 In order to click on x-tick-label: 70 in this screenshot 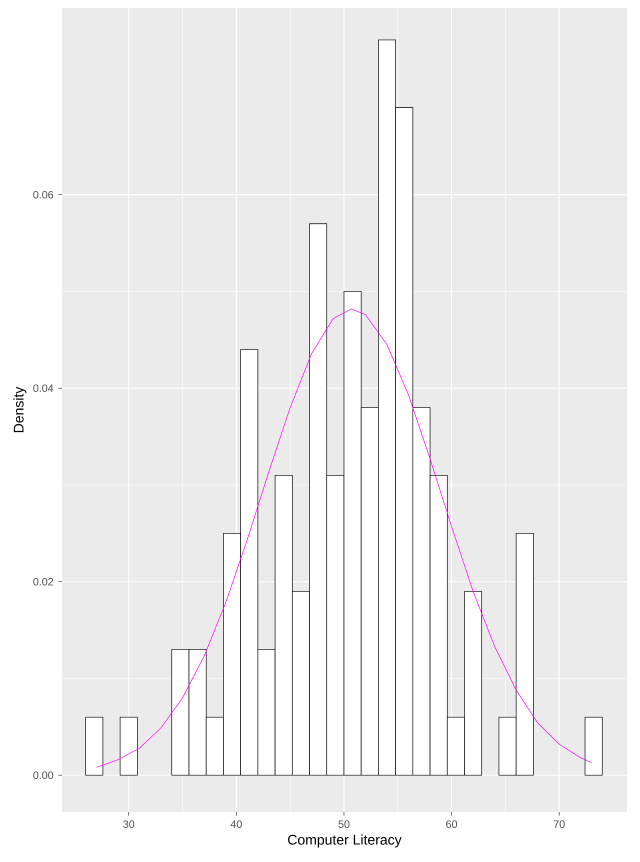, I will do `click(559, 824)`.